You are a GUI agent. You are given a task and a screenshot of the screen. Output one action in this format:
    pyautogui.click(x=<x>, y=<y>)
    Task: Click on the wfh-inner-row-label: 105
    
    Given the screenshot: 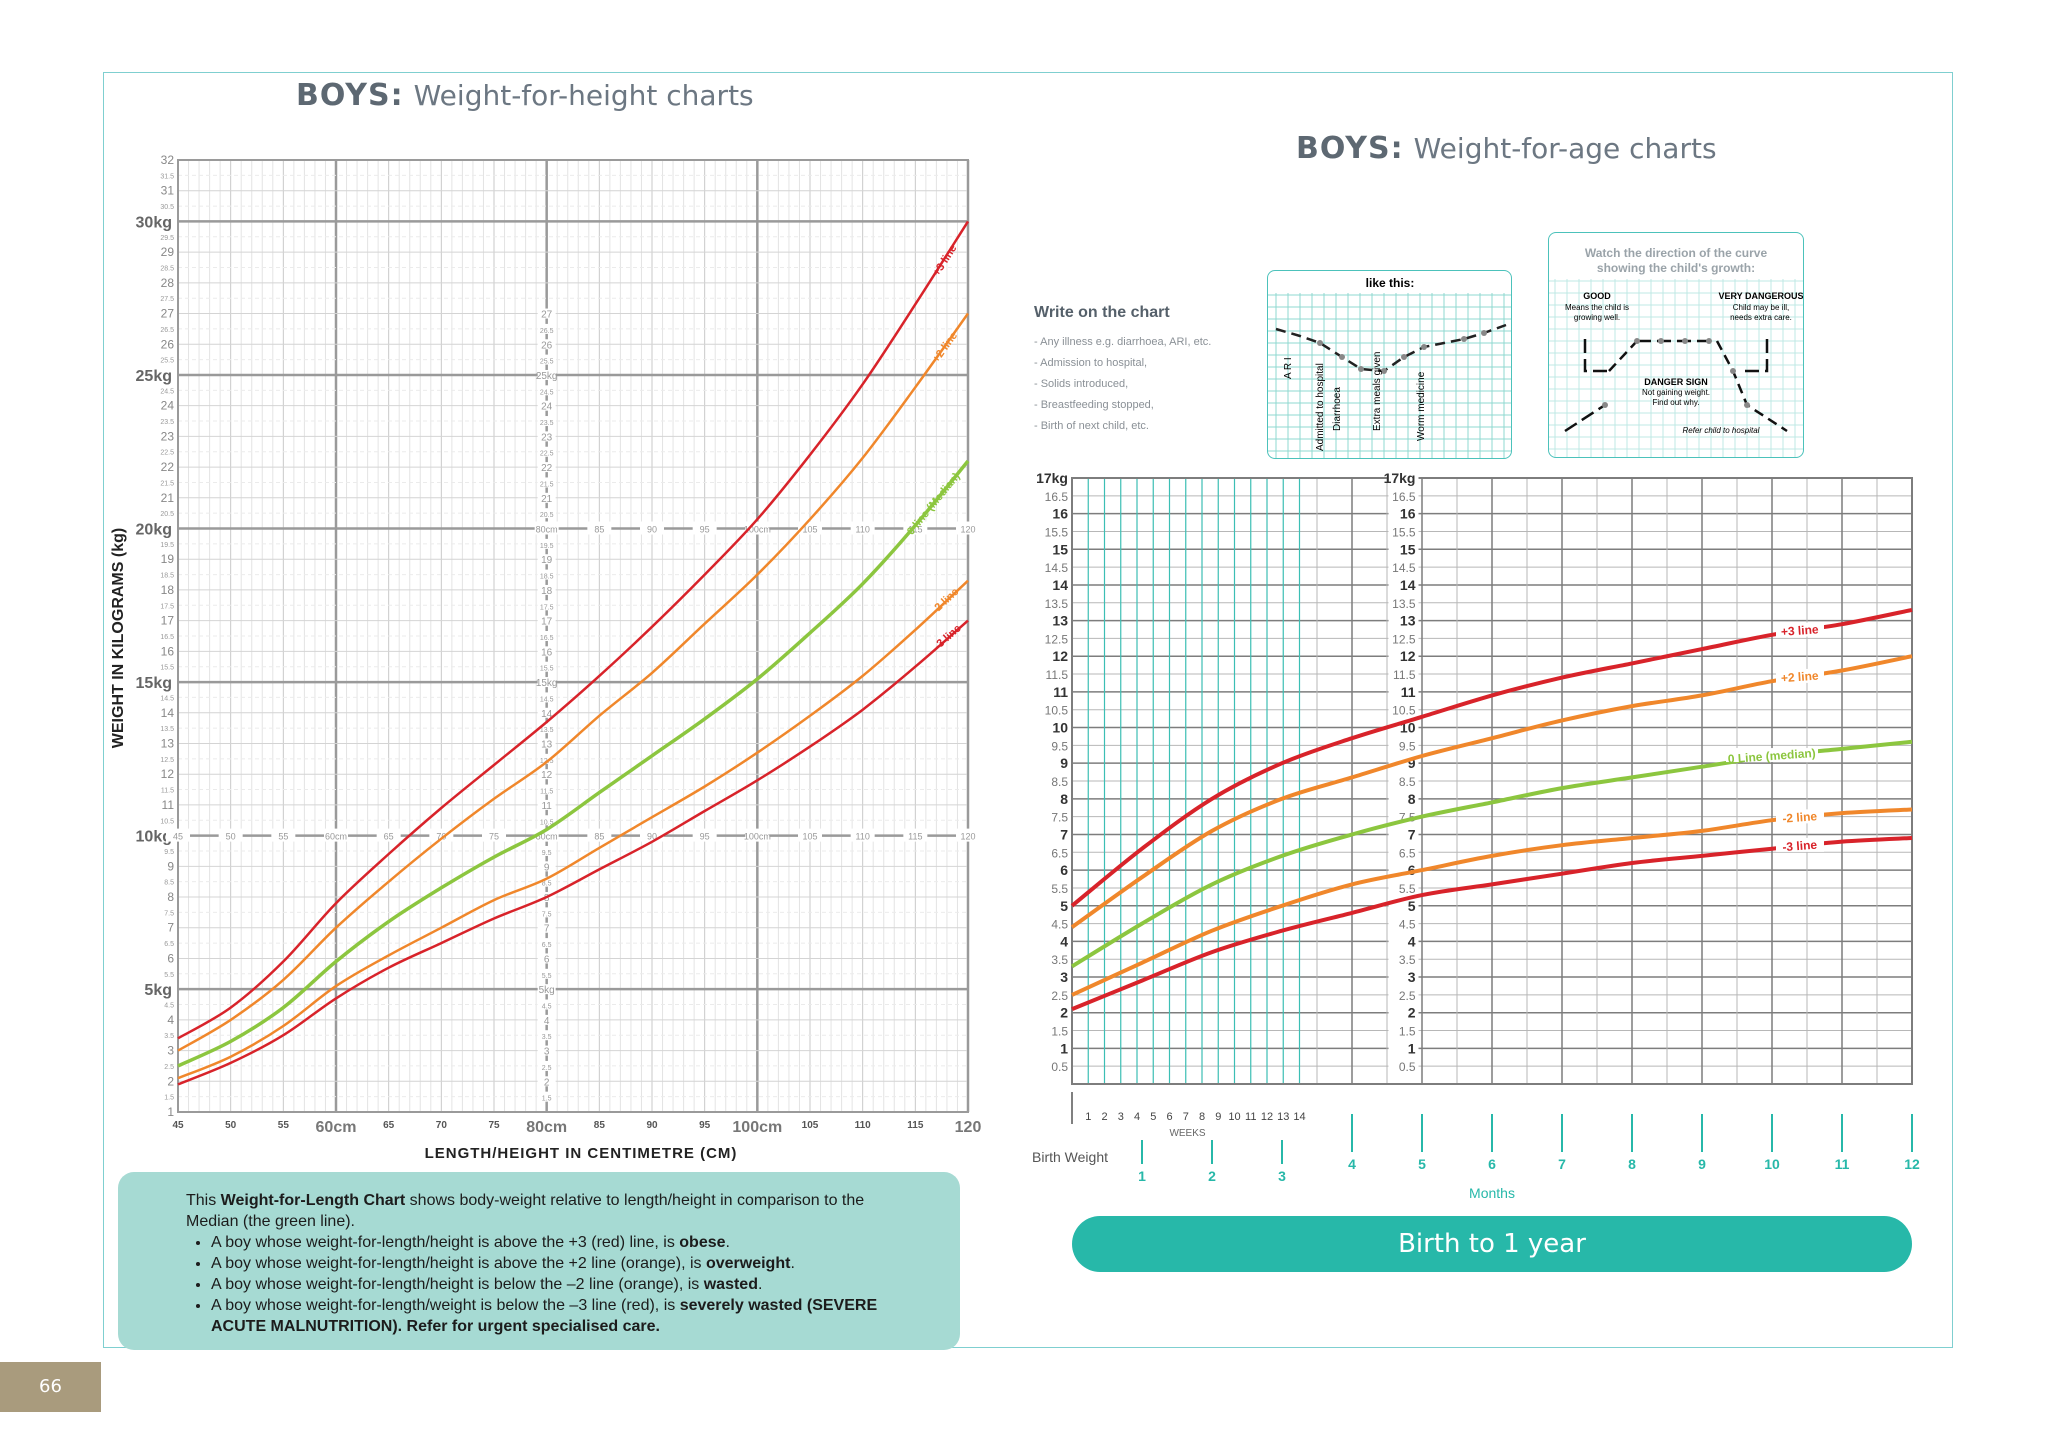 What is the action you would take?
    pyautogui.click(x=809, y=837)
    